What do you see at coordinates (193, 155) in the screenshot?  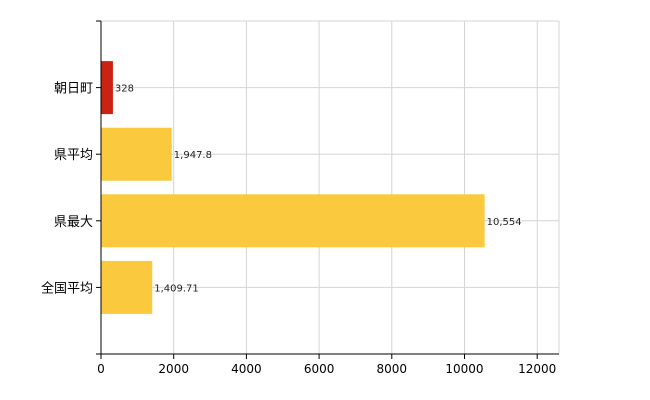 I see `data-label: 1,947.8` at bounding box center [193, 155].